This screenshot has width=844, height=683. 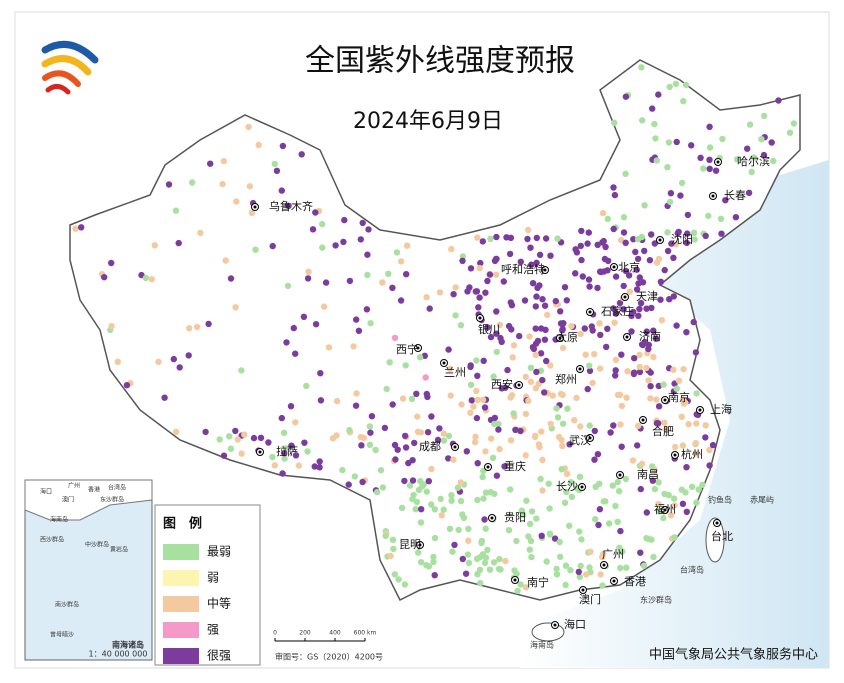 What do you see at coordinates (523, 269) in the screenshot?
I see `city-label: 呼和浩特` at bounding box center [523, 269].